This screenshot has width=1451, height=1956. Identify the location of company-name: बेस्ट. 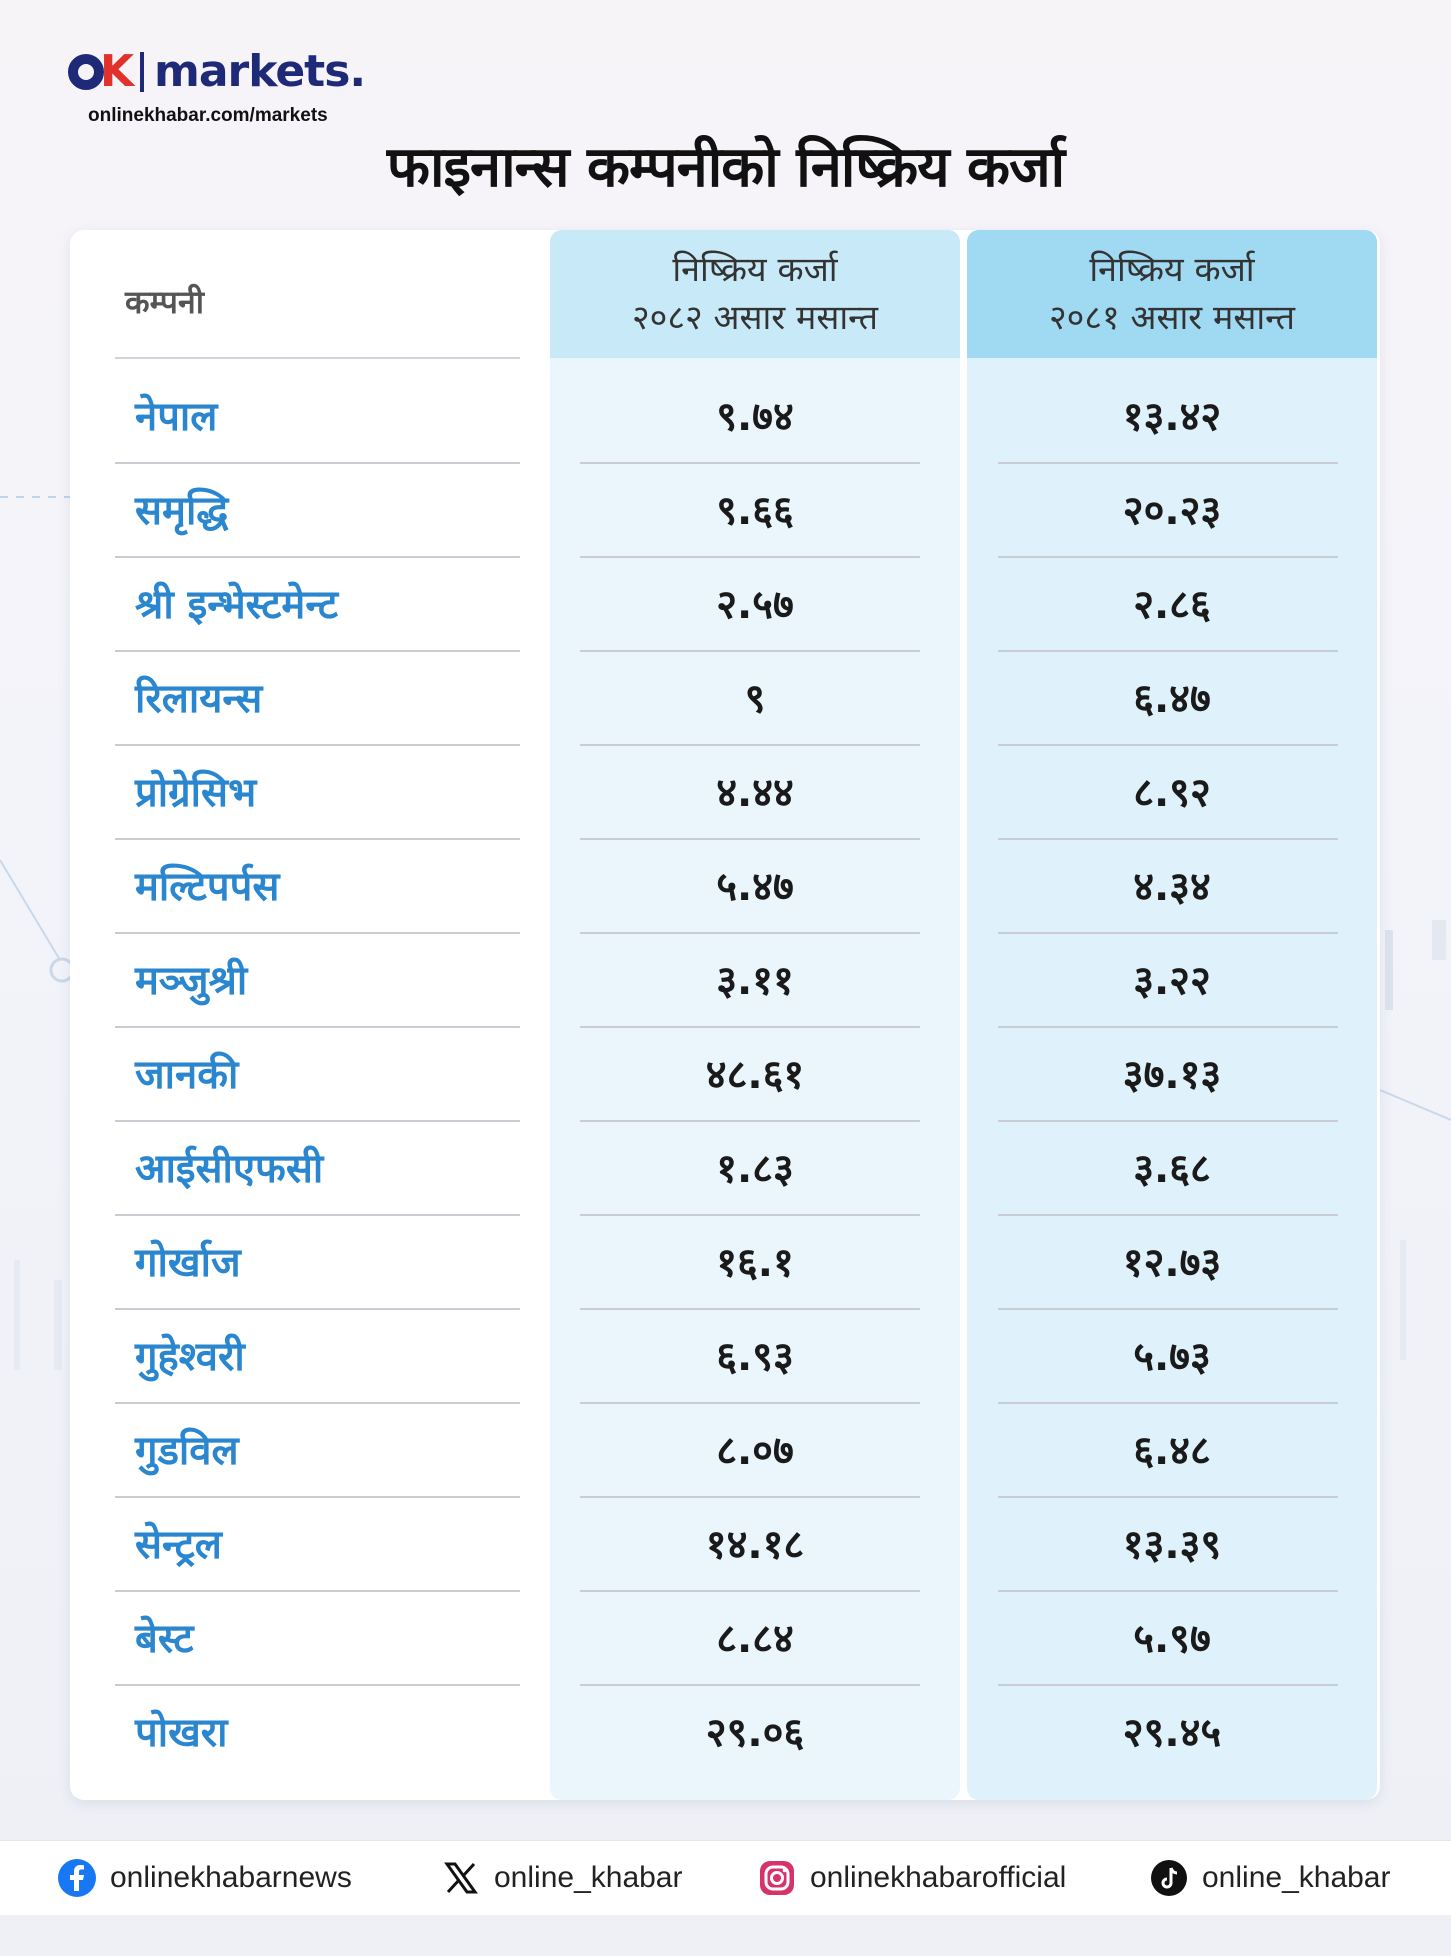
(164, 1639).